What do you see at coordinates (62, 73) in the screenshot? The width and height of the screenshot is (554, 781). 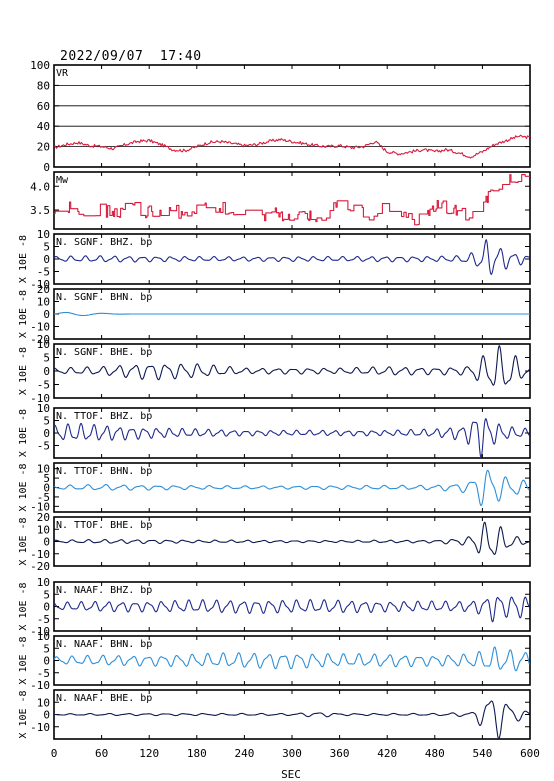 I see `panel-label: VR` at bounding box center [62, 73].